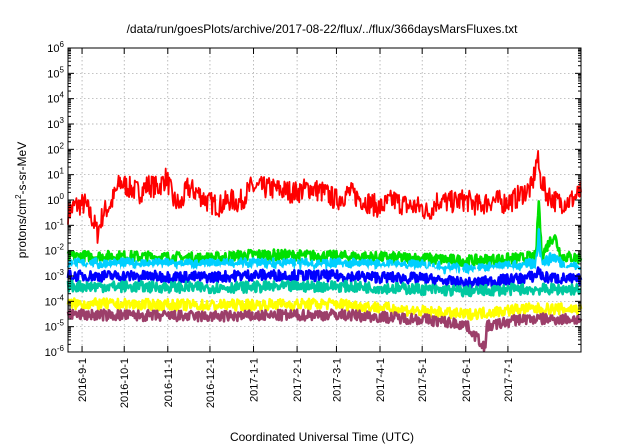 The image size is (640, 448). Describe the element at coordinates (55, 275) in the screenshot. I see `y-tick-label: 10⁻³` at that location.